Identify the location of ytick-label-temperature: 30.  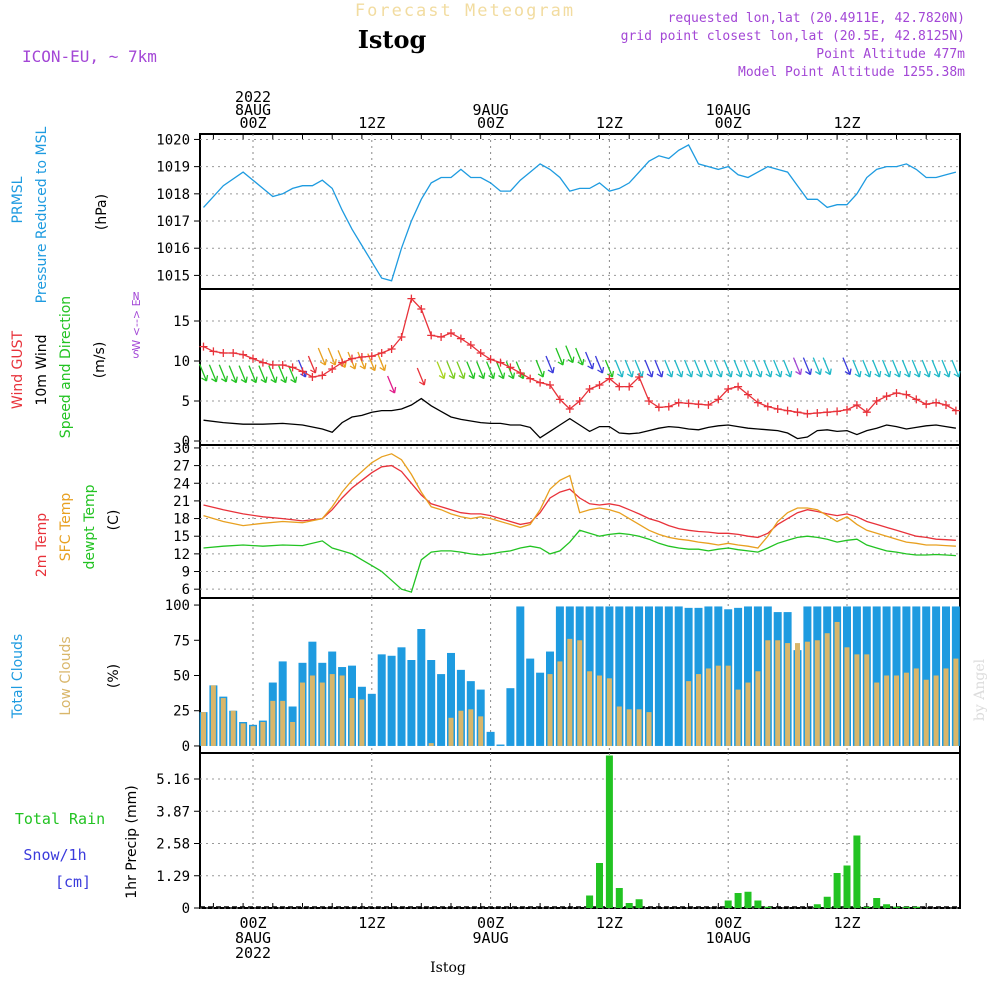
(181, 449).